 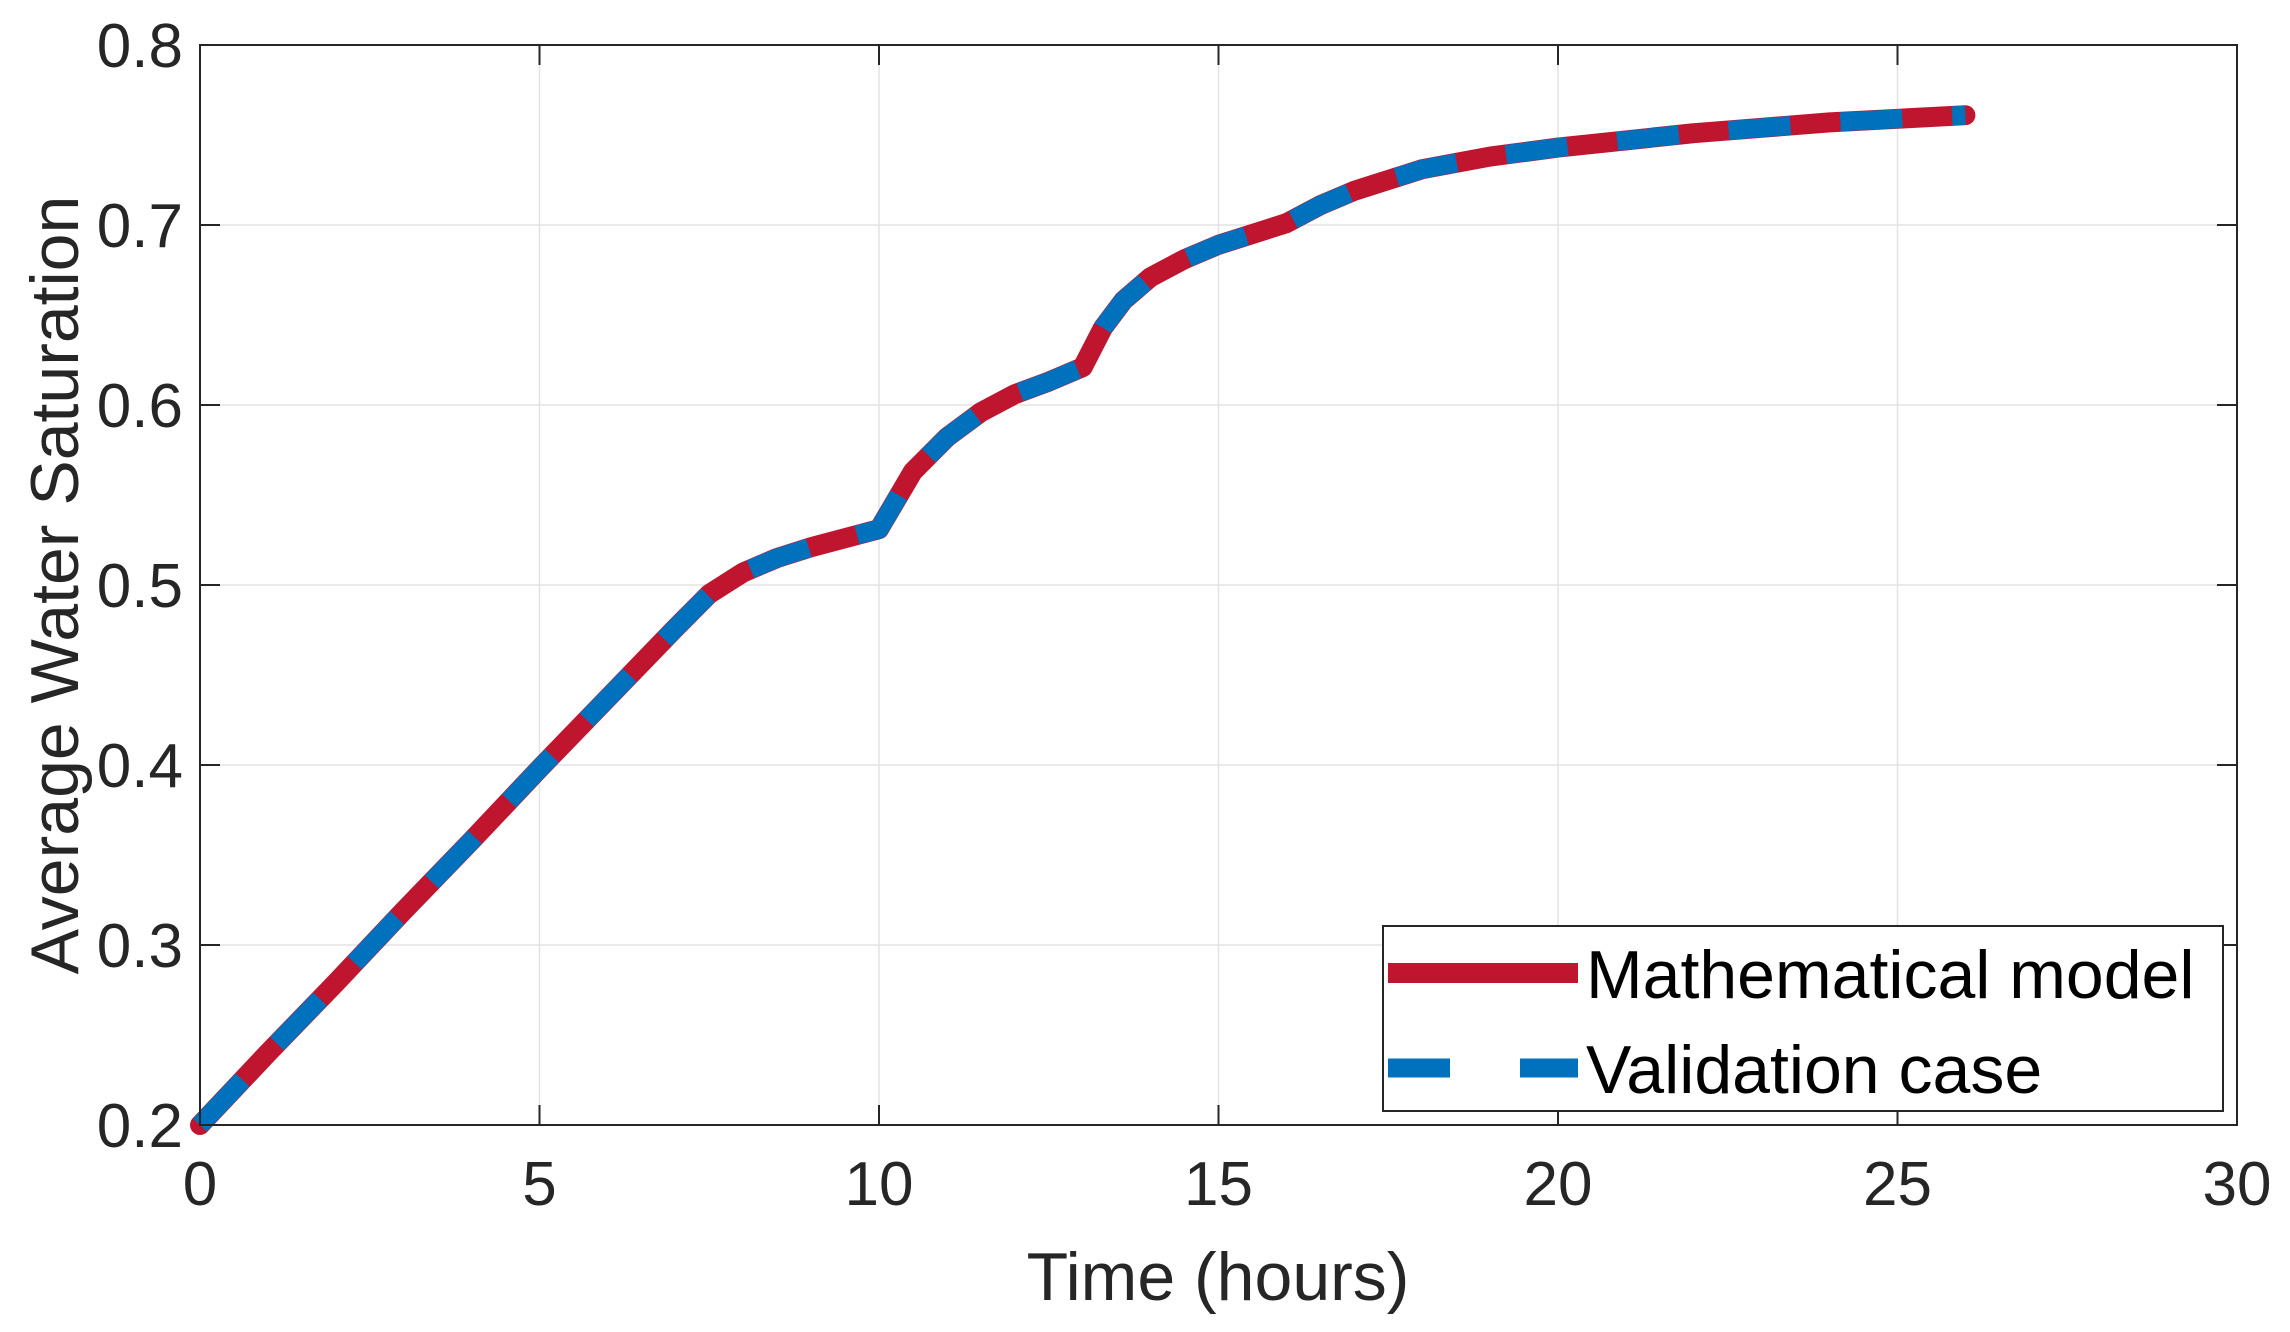 What do you see at coordinates (1897, 1184) in the screenshot?
I see `x-tick-label: 25` at bounding box center [1897, 1184].